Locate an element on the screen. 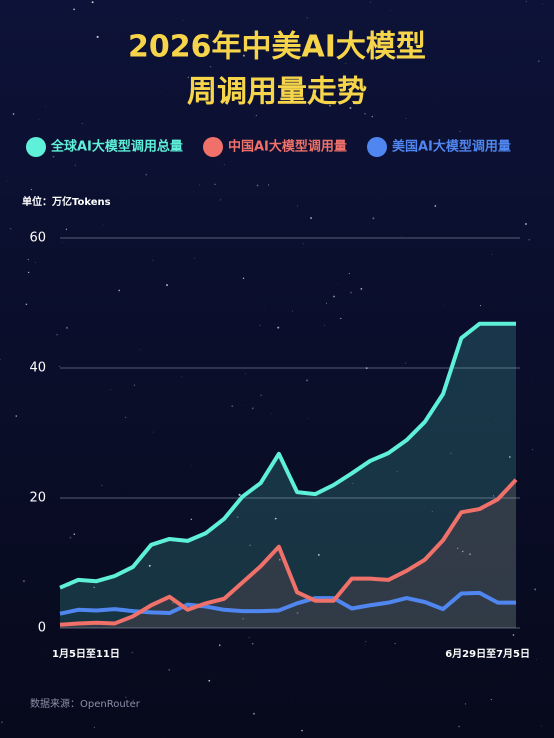  legend-label: 中国AI大模型调用量 is located at coordinates (287, 147).